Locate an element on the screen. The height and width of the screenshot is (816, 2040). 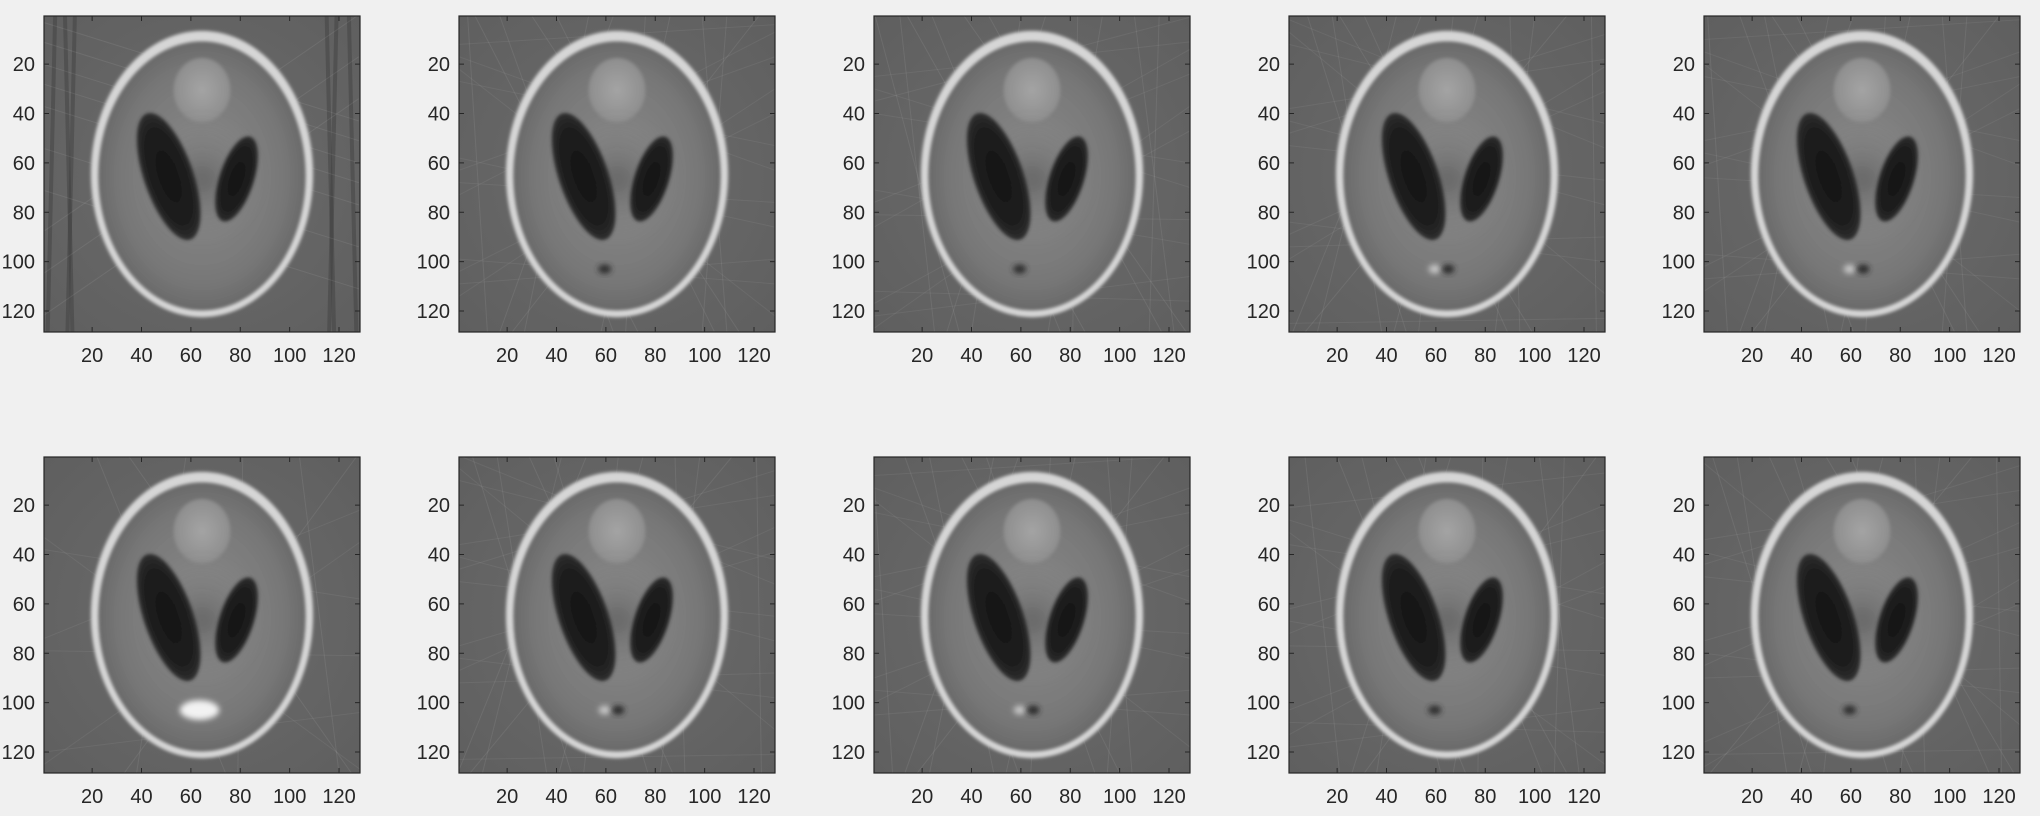
subplot-6: 20 40 60 80 100 120 20 40 60 80 100 120 is located at coordinates (181, 632).